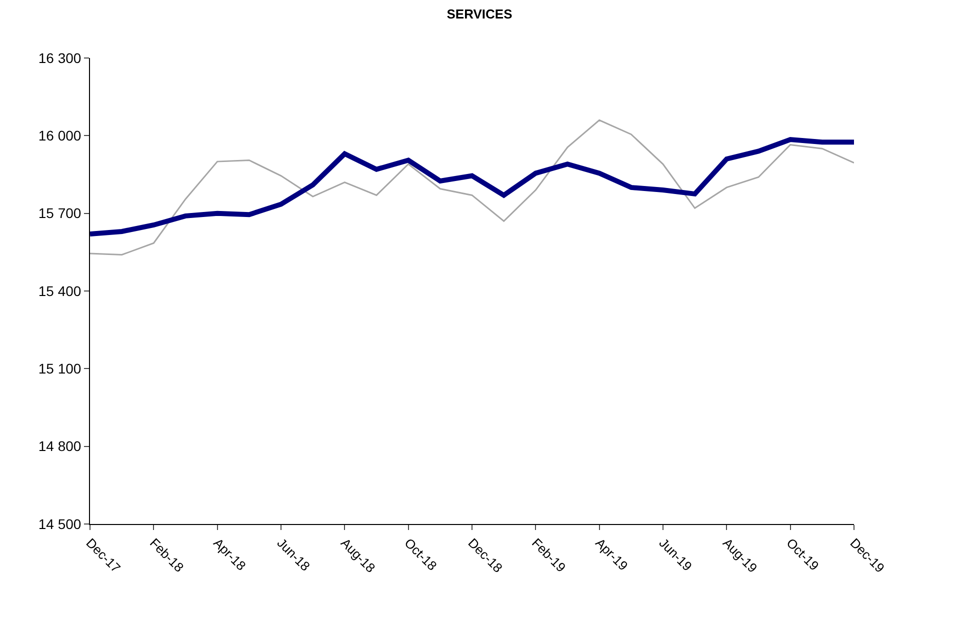 Image resolution: width=959 pixels, height=619 pixels. I want to click on y-tick-label: 16 300, so click(60, 58).